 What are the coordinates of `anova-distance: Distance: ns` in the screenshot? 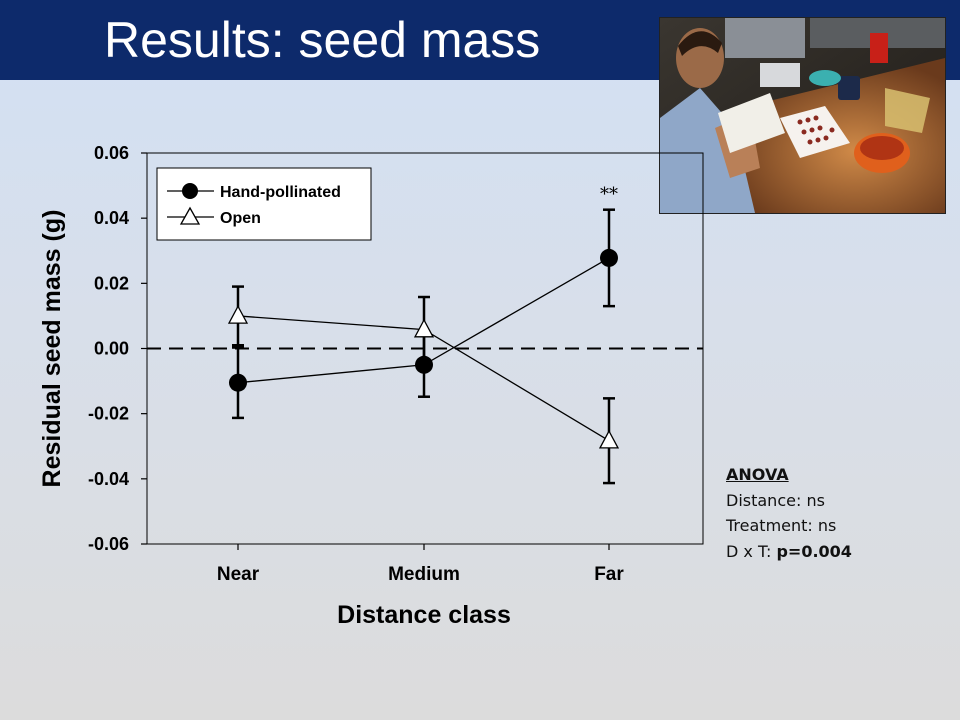 It's located at (775, 500).